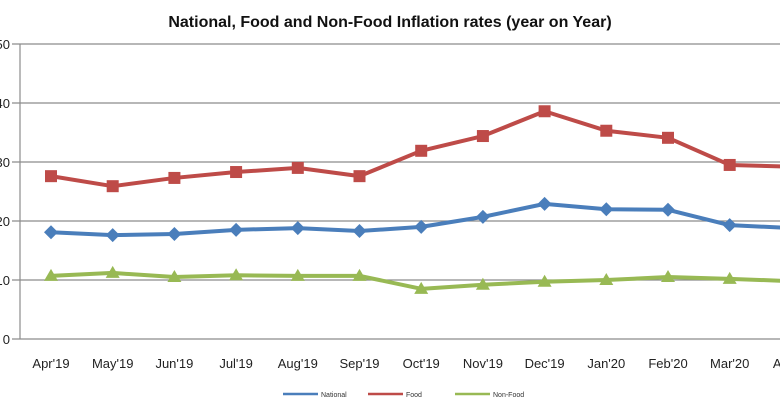 The height and width of the screenshot is (405, 780). Describe the element at coordinates (545, 363) in the screenshot. I see `x-tick-label: Dec'19` at that location.